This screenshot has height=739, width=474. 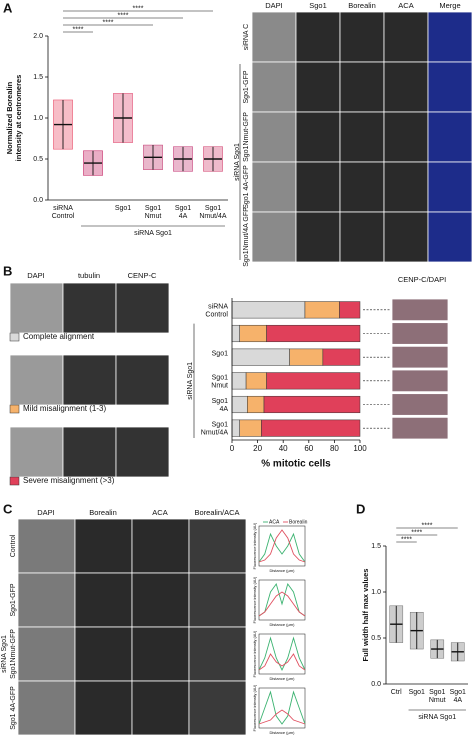 What do you see at coordinates (59, 336) in the screenshot?
I see `legend-label: Complete alignment` at bounding box center [59, 336].